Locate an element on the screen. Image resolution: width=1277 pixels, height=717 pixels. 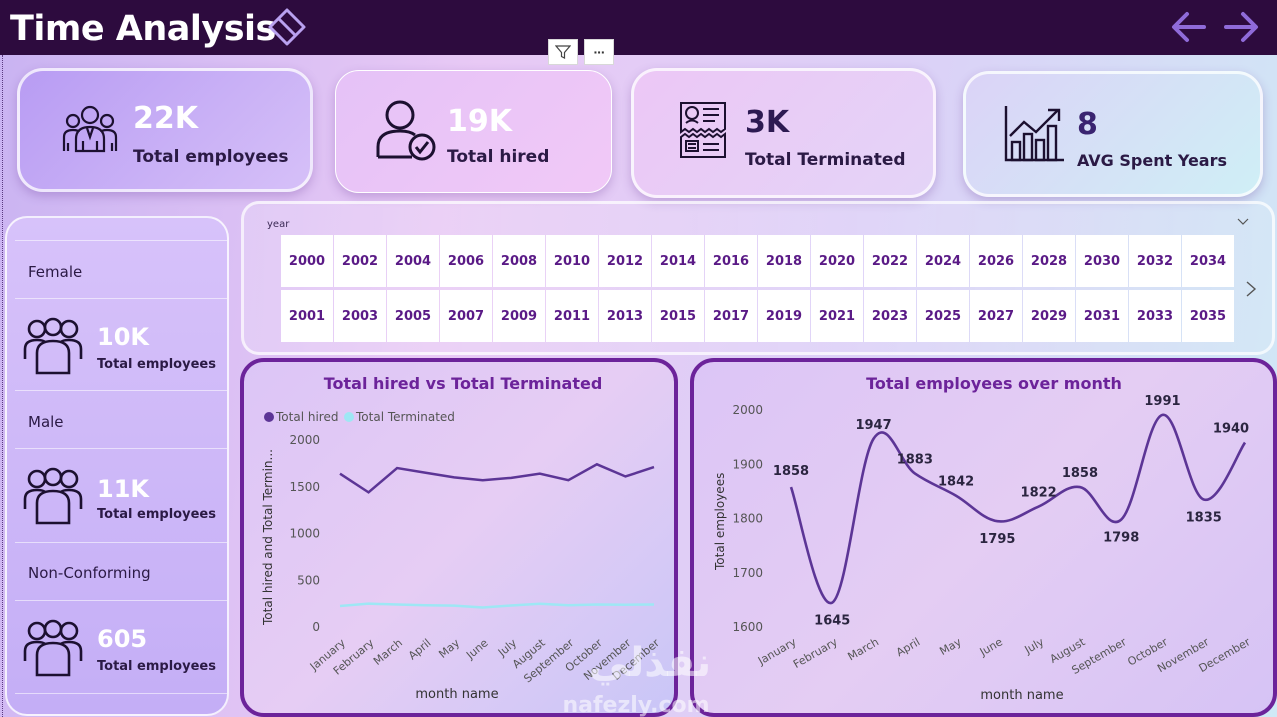
legend-dot-terminated is located at coordinates (349, 417).